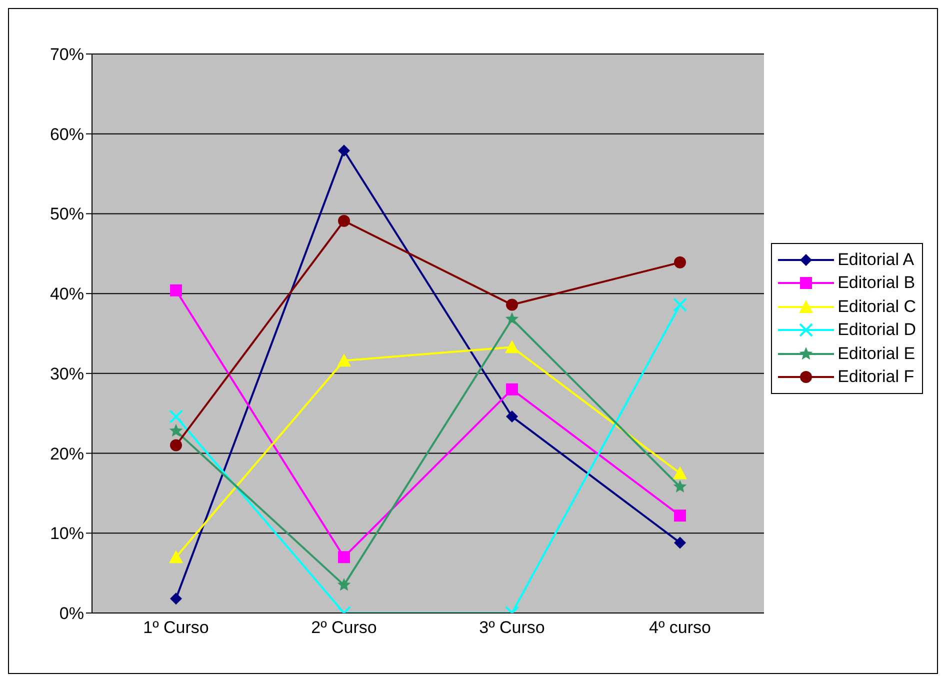 The image size is (946, 682). I want to click on x-tick-label: 2º Curso, so click(344, 628).